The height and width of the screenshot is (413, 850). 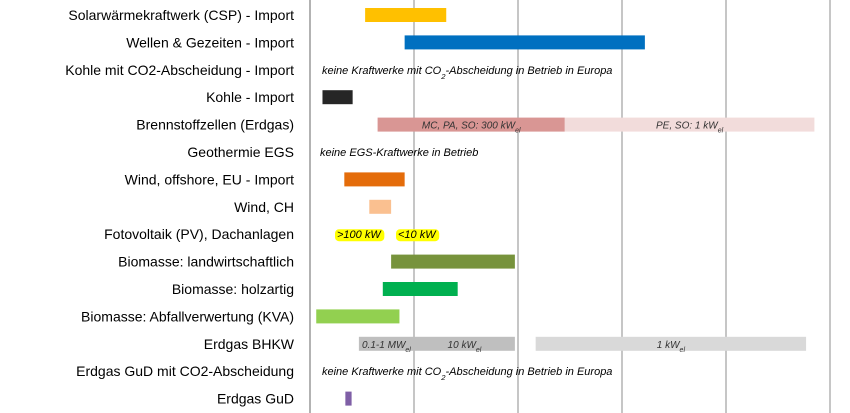 What do you see at coordinates (671, 347) in the screenshot?
I see `bar-label: 1 kWel` at bounding box center [671, 347].